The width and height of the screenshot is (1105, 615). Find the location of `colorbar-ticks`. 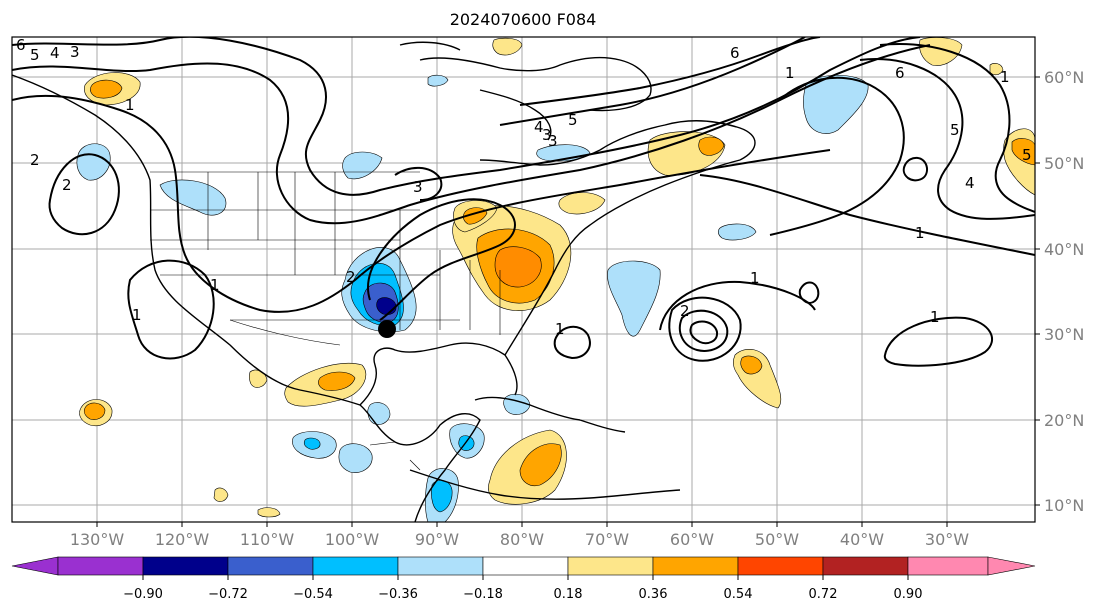

colorbar-ticks is located at coordinates (525, 577).